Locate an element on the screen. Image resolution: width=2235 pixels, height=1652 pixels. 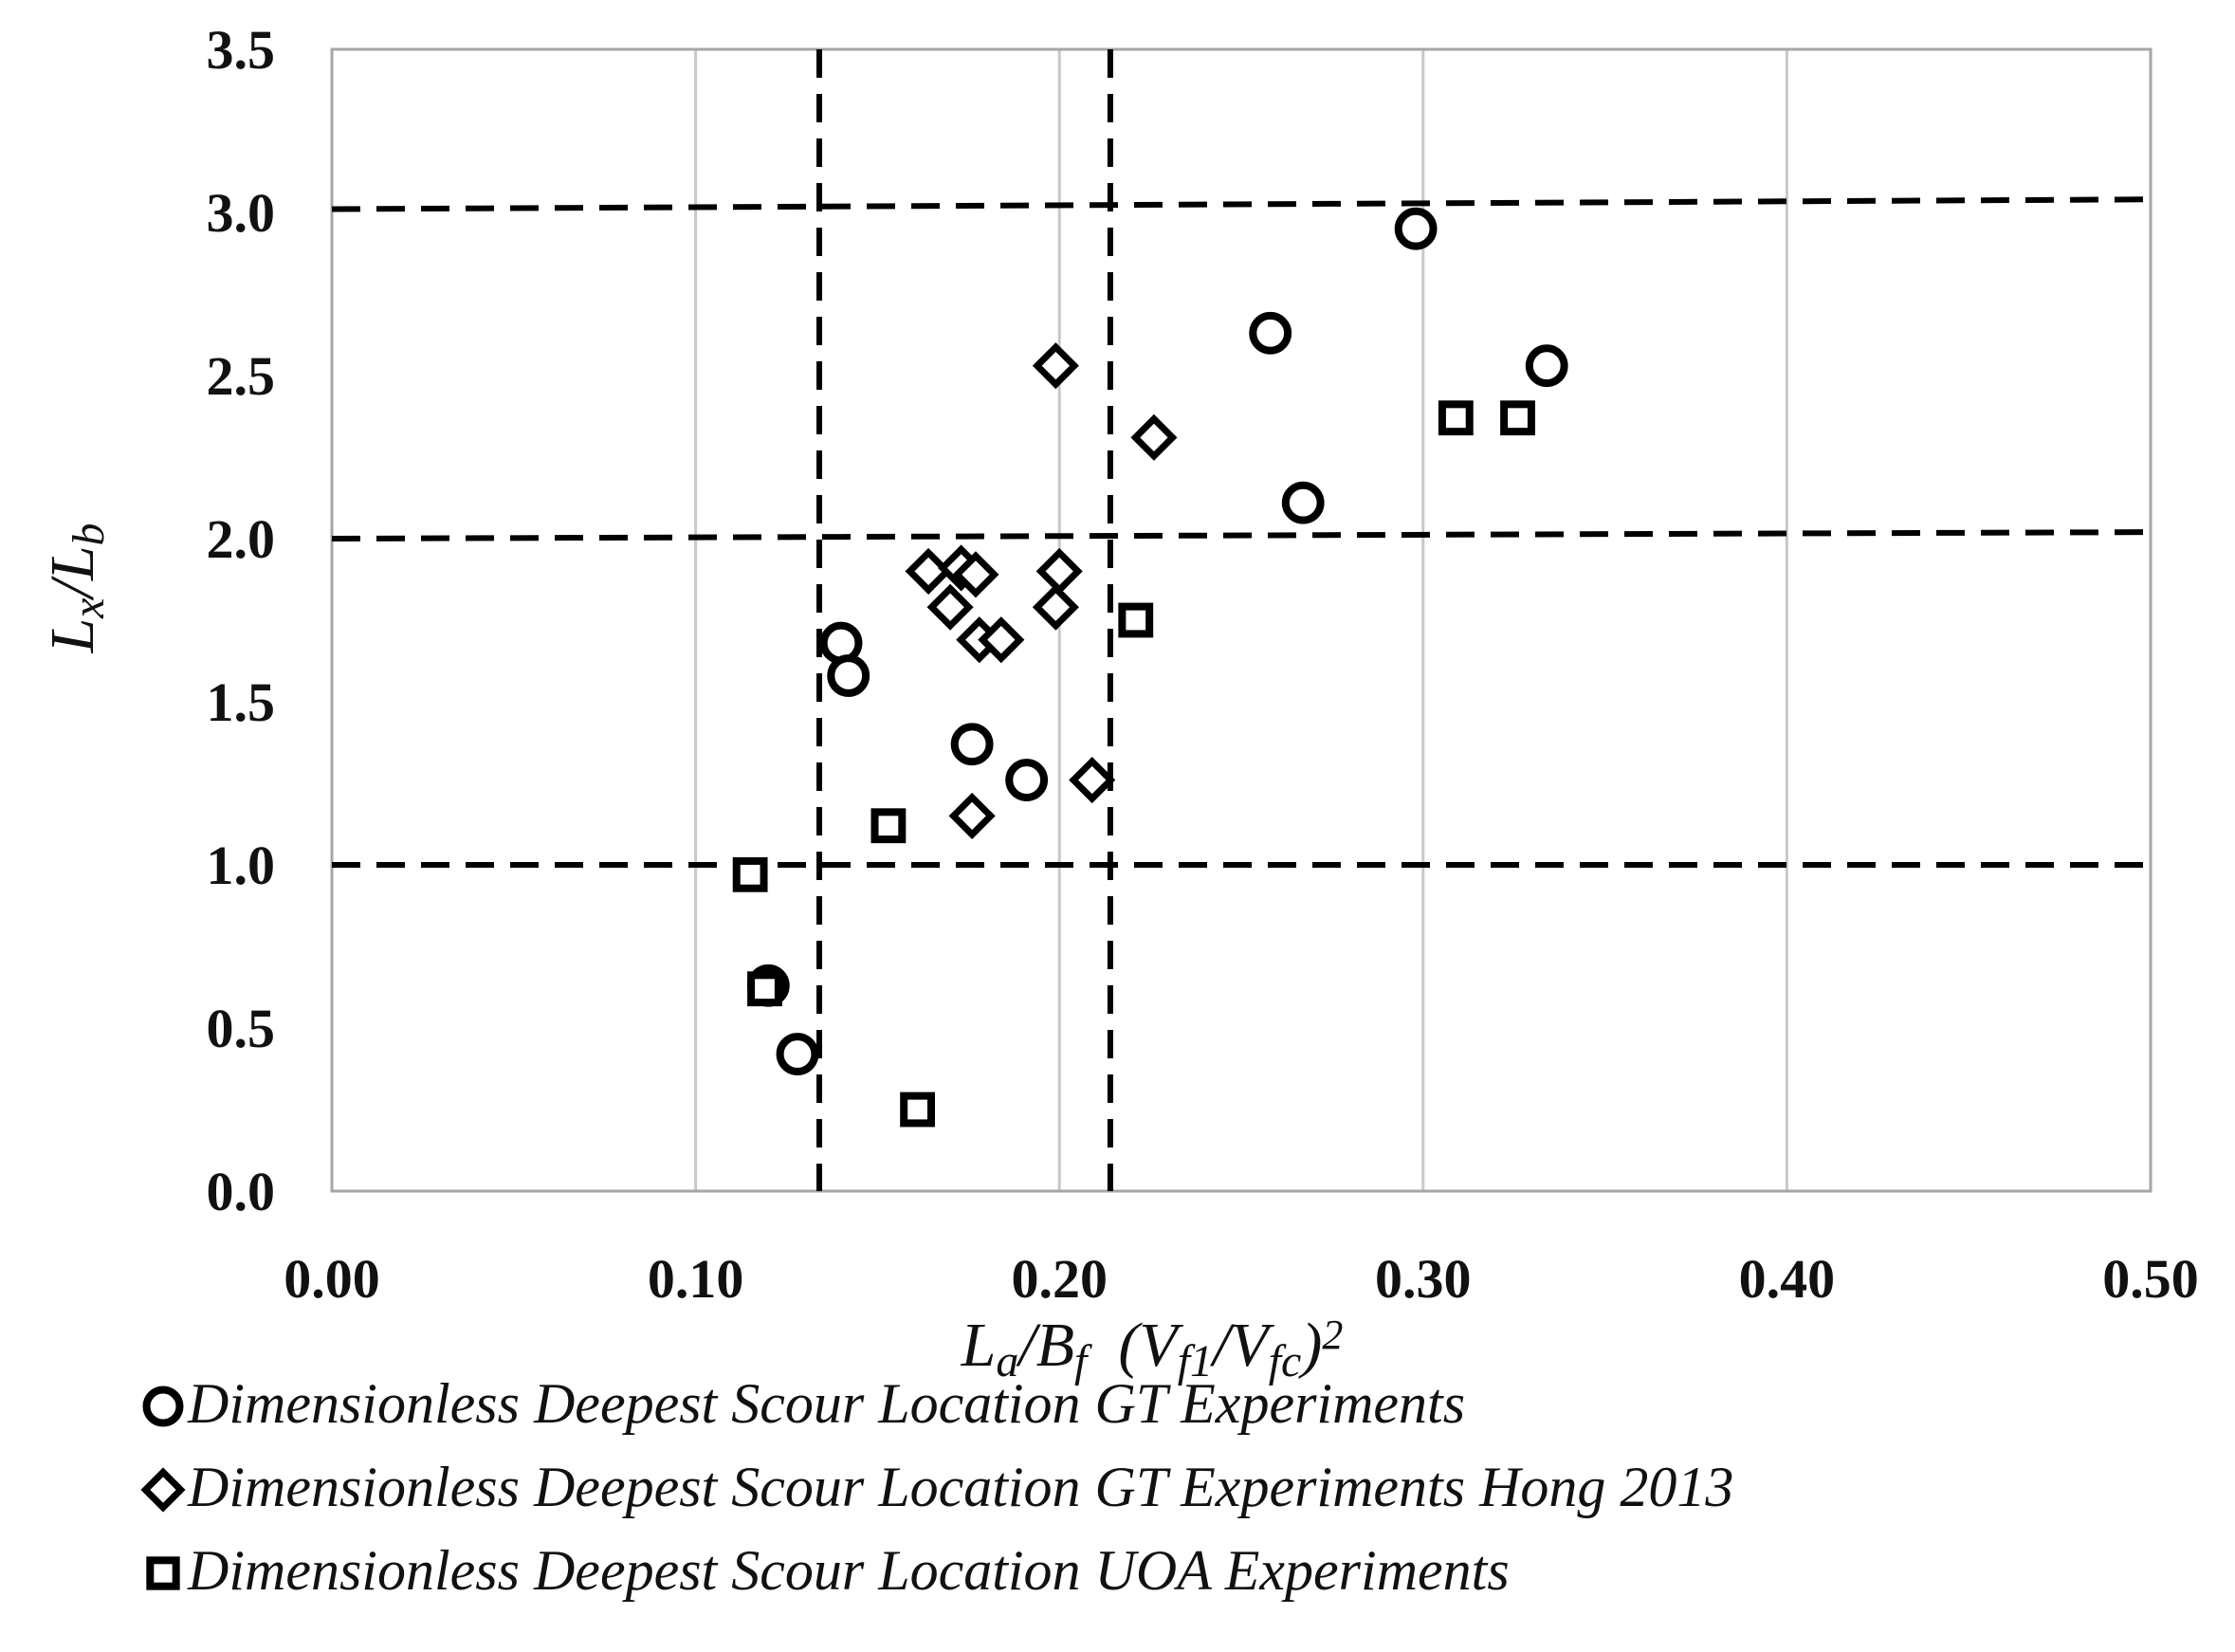
x-tick-label: 0.30 is located at coordinates (1423, 1279).